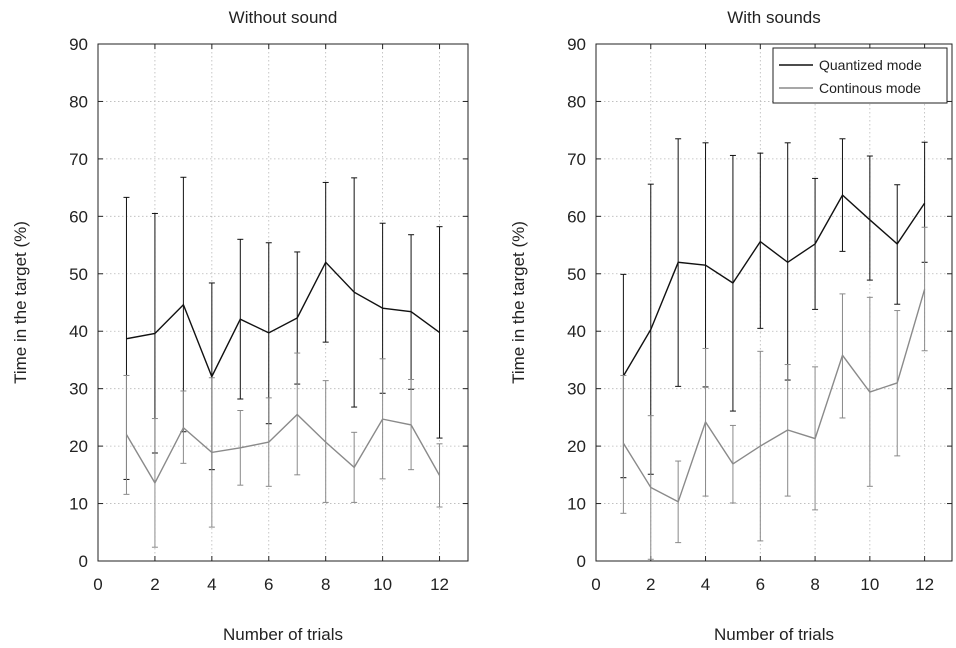  I want to click on legend-box, so click(860, 75).